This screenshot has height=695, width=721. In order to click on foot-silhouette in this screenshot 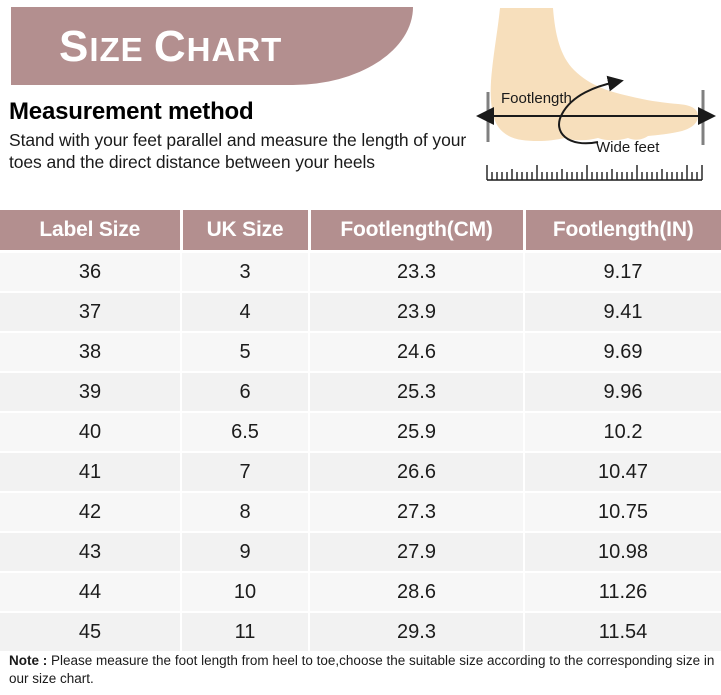, I will do `click(594, 75)`.